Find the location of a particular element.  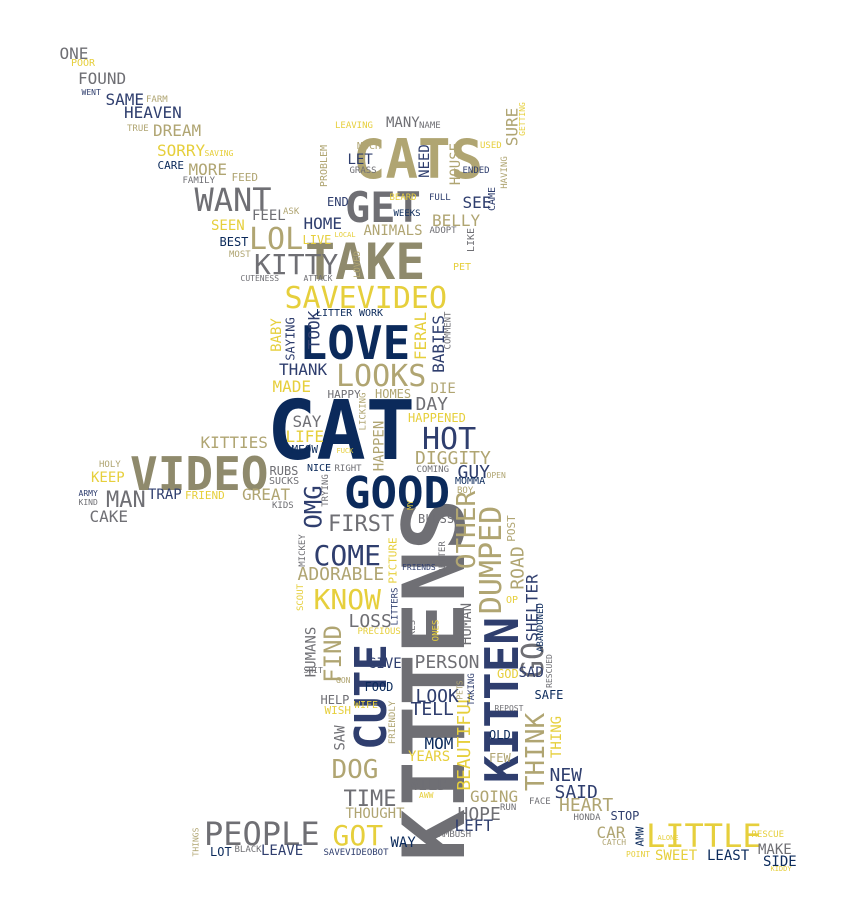

word-let: LET is located at coordinates (360, 160).